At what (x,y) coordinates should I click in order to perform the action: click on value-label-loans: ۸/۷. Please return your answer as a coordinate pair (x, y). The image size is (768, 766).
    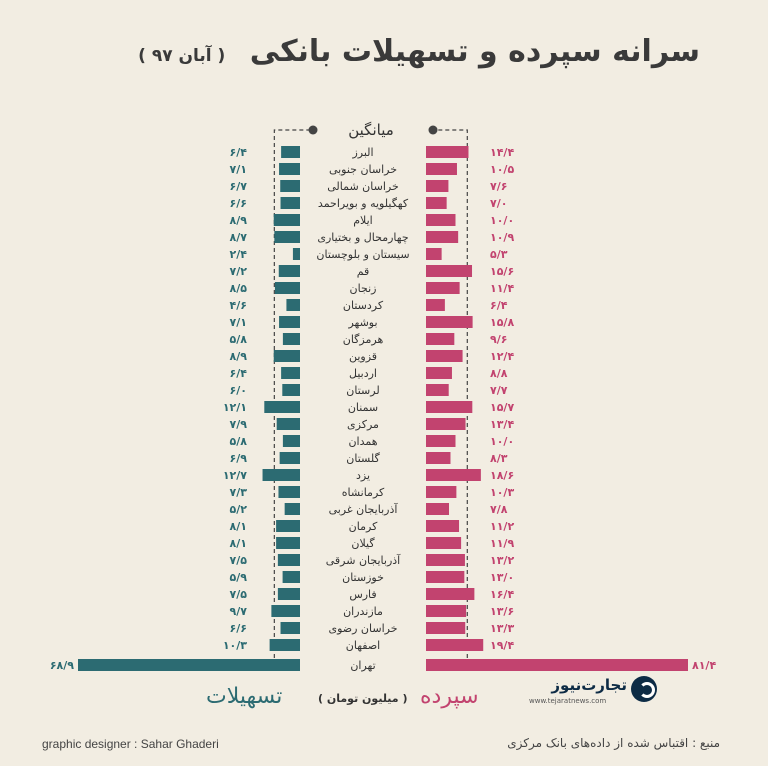
    Looking at the image, I should click on (239, 237).